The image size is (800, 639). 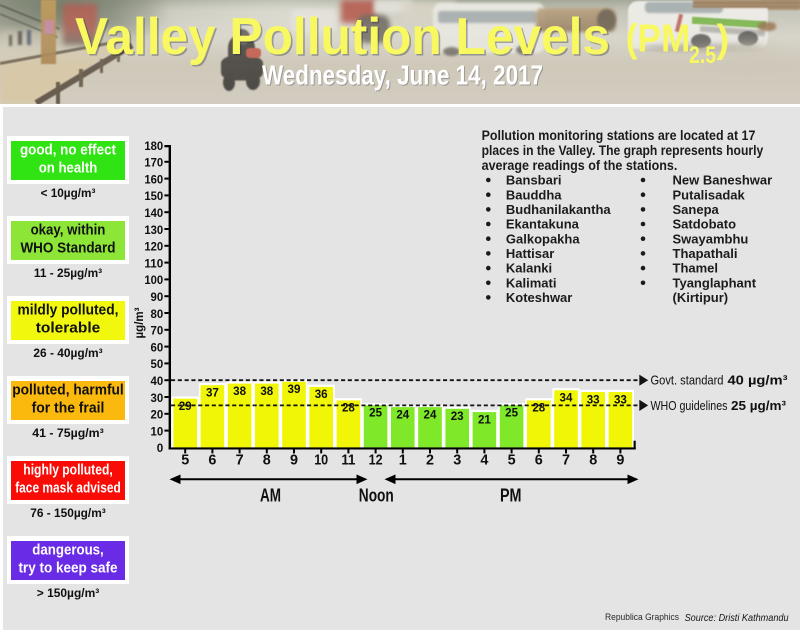 What do you see at coordinates (484, 460) in the screenshot?
I see `svg-text: 4` at bounding box center [484, 460].